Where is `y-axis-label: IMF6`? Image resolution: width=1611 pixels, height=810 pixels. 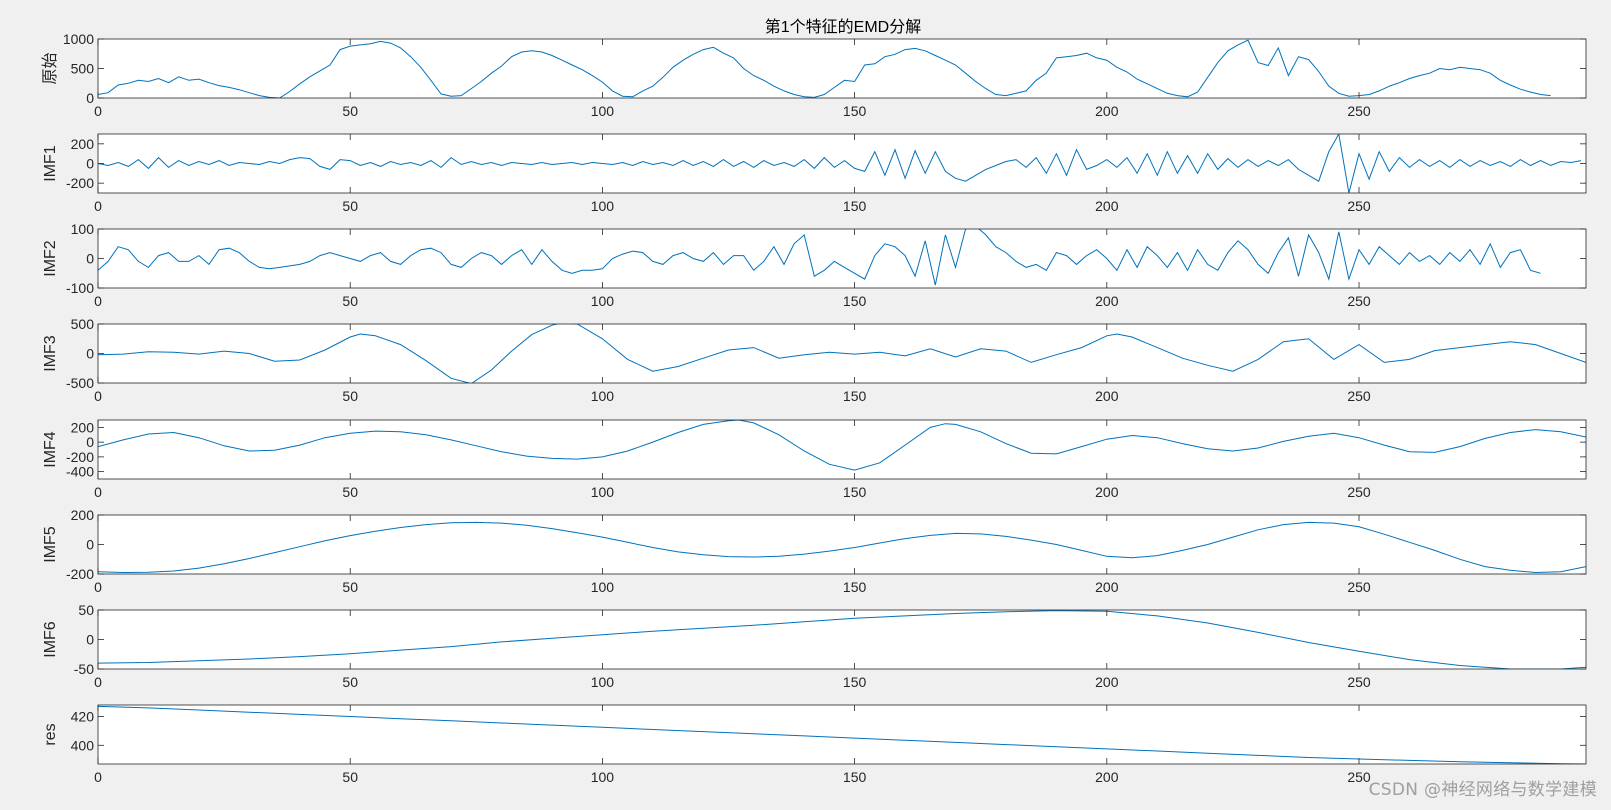
y-axis-label: IMF6 is located at coordinates (50, 639).